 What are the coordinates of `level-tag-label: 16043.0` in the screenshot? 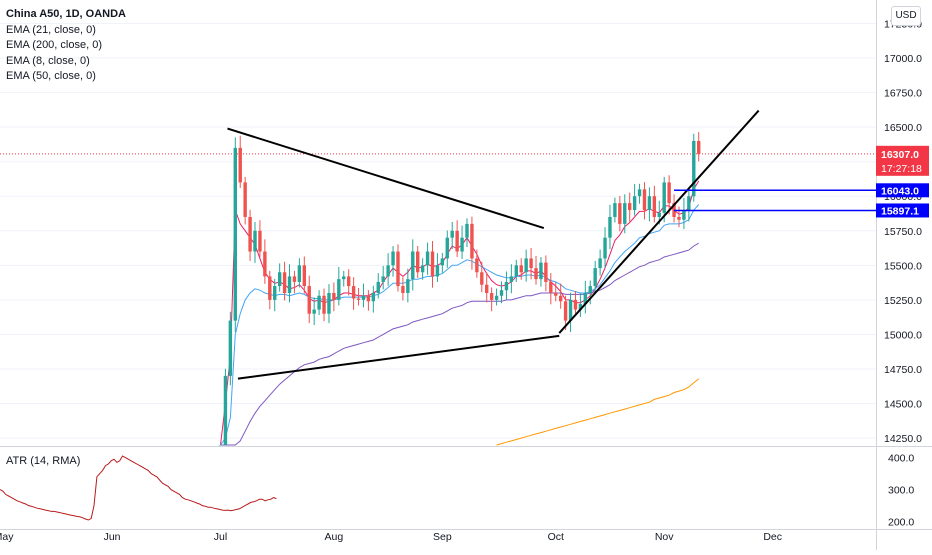 It's located at (900, 191).